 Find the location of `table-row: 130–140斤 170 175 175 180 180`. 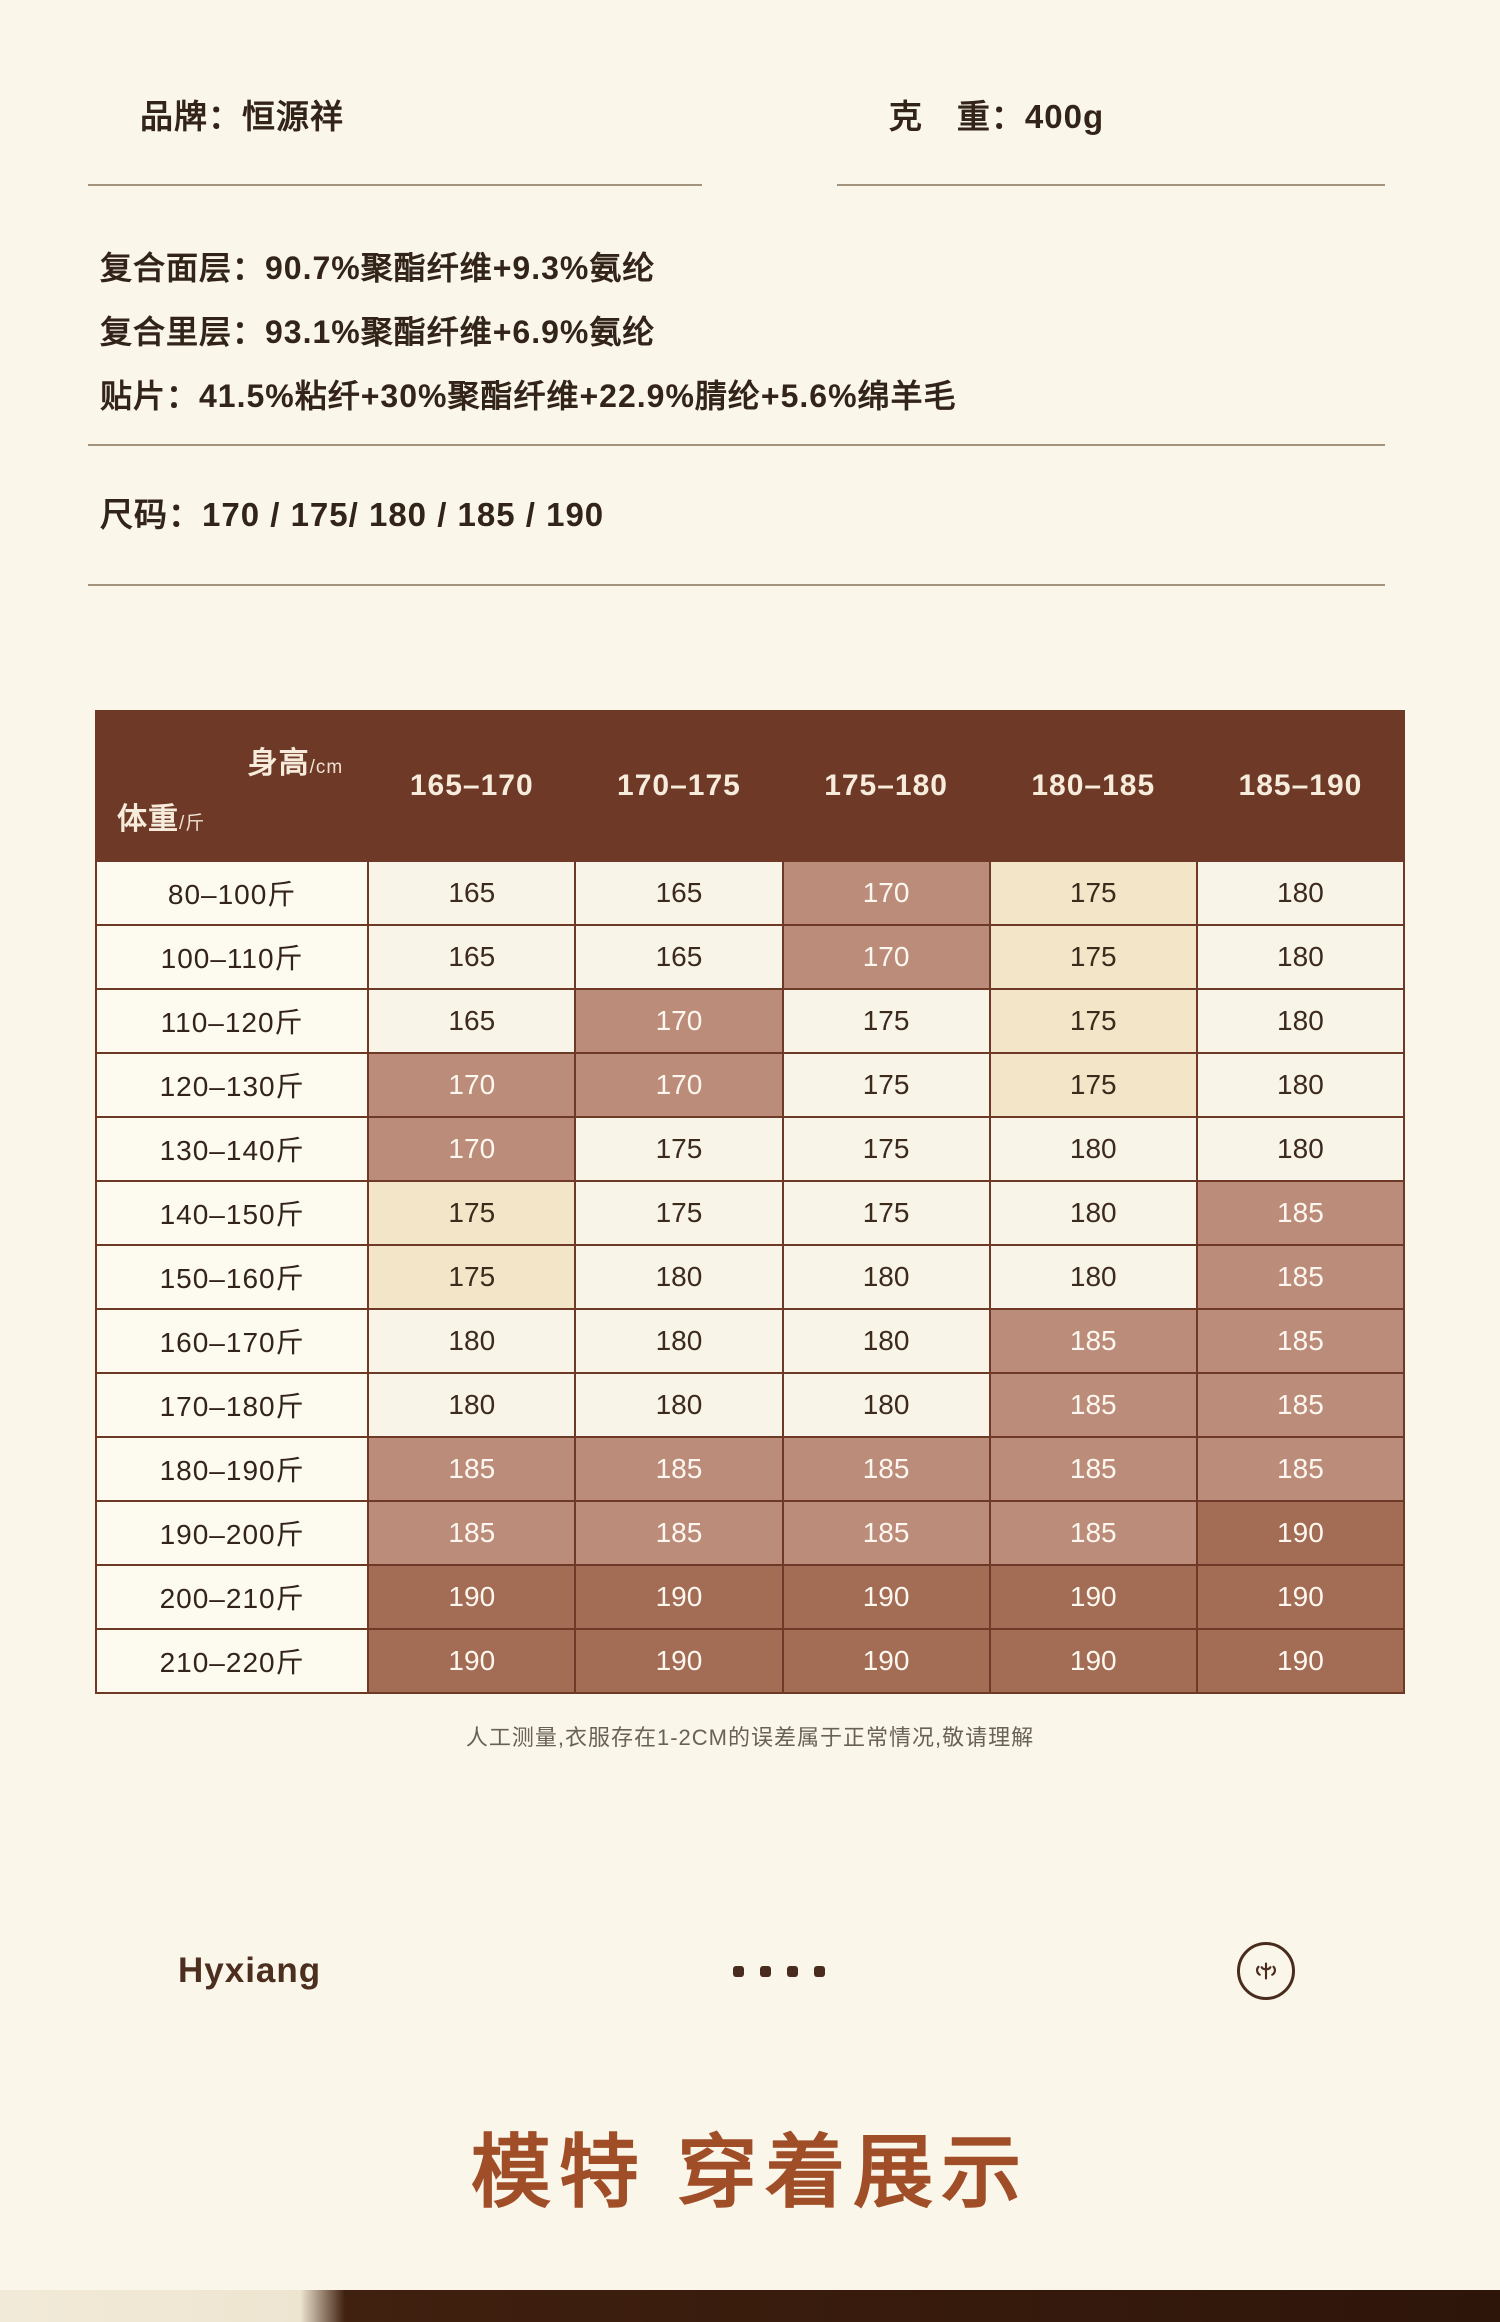

table-row: 130–140斤 170 175 175 180 180 is located at coordinates (750, 1149).